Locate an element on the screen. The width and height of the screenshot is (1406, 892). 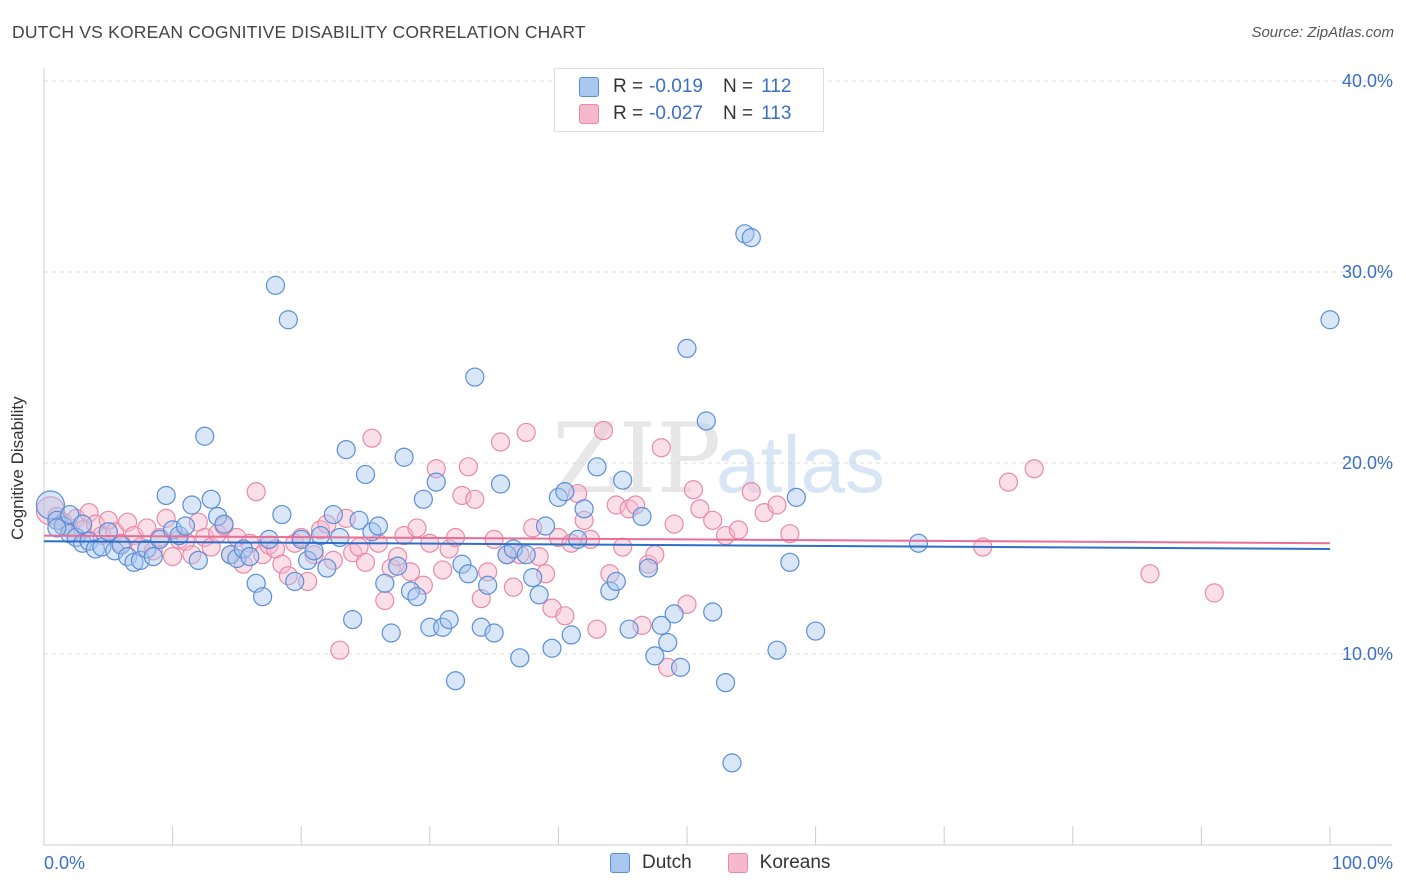
legend-item-koreans: Koreans is located at coordinates (779, 863).